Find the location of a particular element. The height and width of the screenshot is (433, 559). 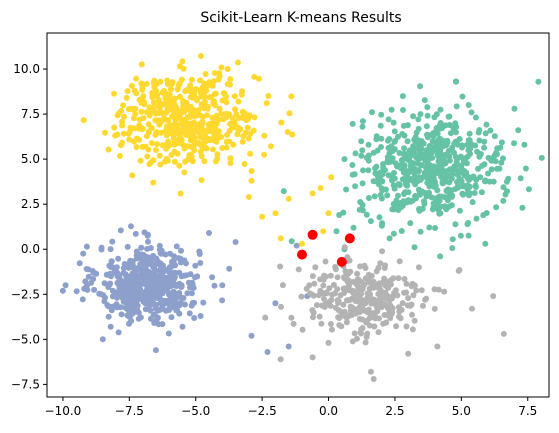

y-tick-label: 2.5 is located at coordinates (30, 204).